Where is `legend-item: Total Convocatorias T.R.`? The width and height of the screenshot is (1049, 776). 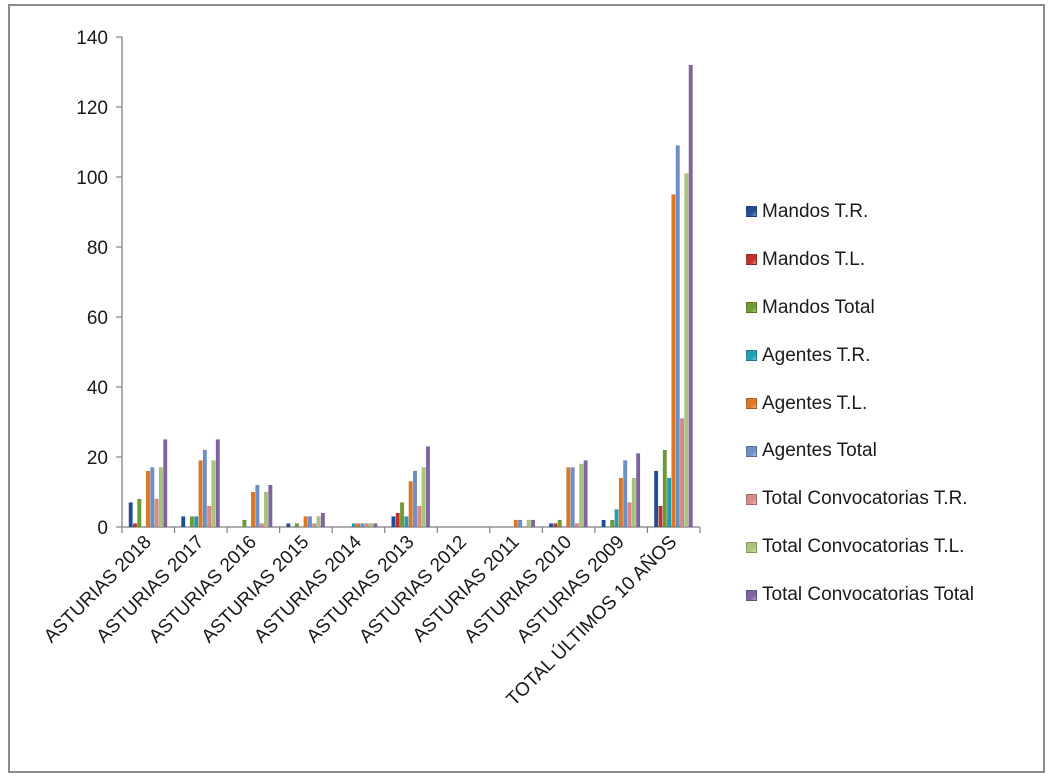 legend-item: Total Convocatorias T.R. is located at coordinates (860, 499).